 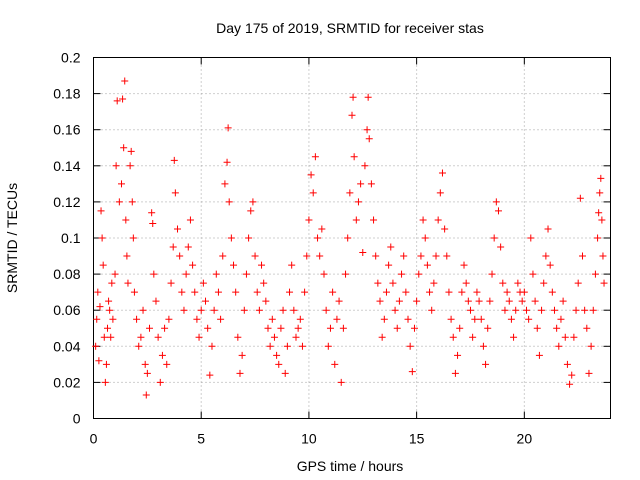 What do you see at coordinates (77, 419) in the screenshot?
I see `y-tick-label: 0` at bounding box center [77, 419].